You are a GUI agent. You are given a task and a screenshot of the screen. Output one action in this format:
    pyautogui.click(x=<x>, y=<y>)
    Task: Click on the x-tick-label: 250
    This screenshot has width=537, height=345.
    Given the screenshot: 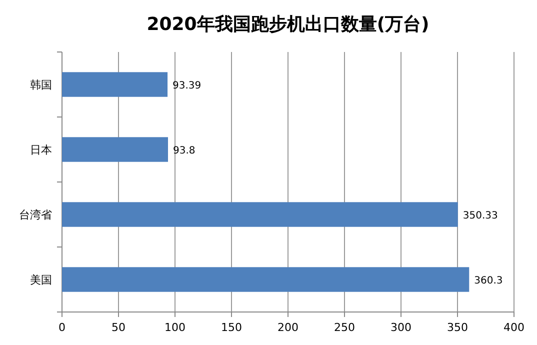 What is the action you would take?
    pyautogui.click(x=344, y=327)
    